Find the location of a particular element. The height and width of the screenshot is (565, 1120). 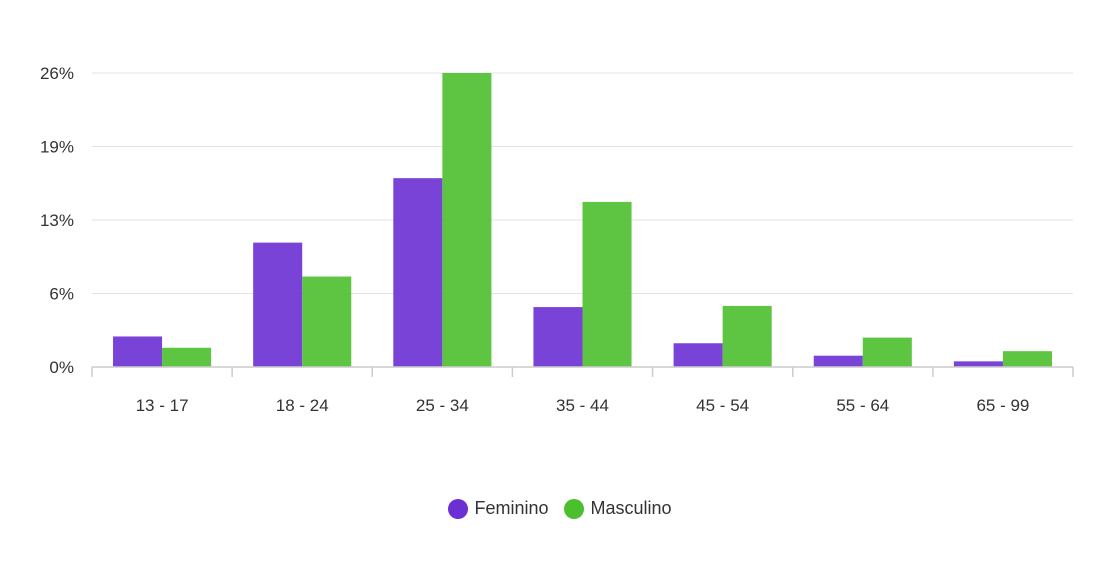

y-tick-label: 6% is located at coordinates (61, 294).